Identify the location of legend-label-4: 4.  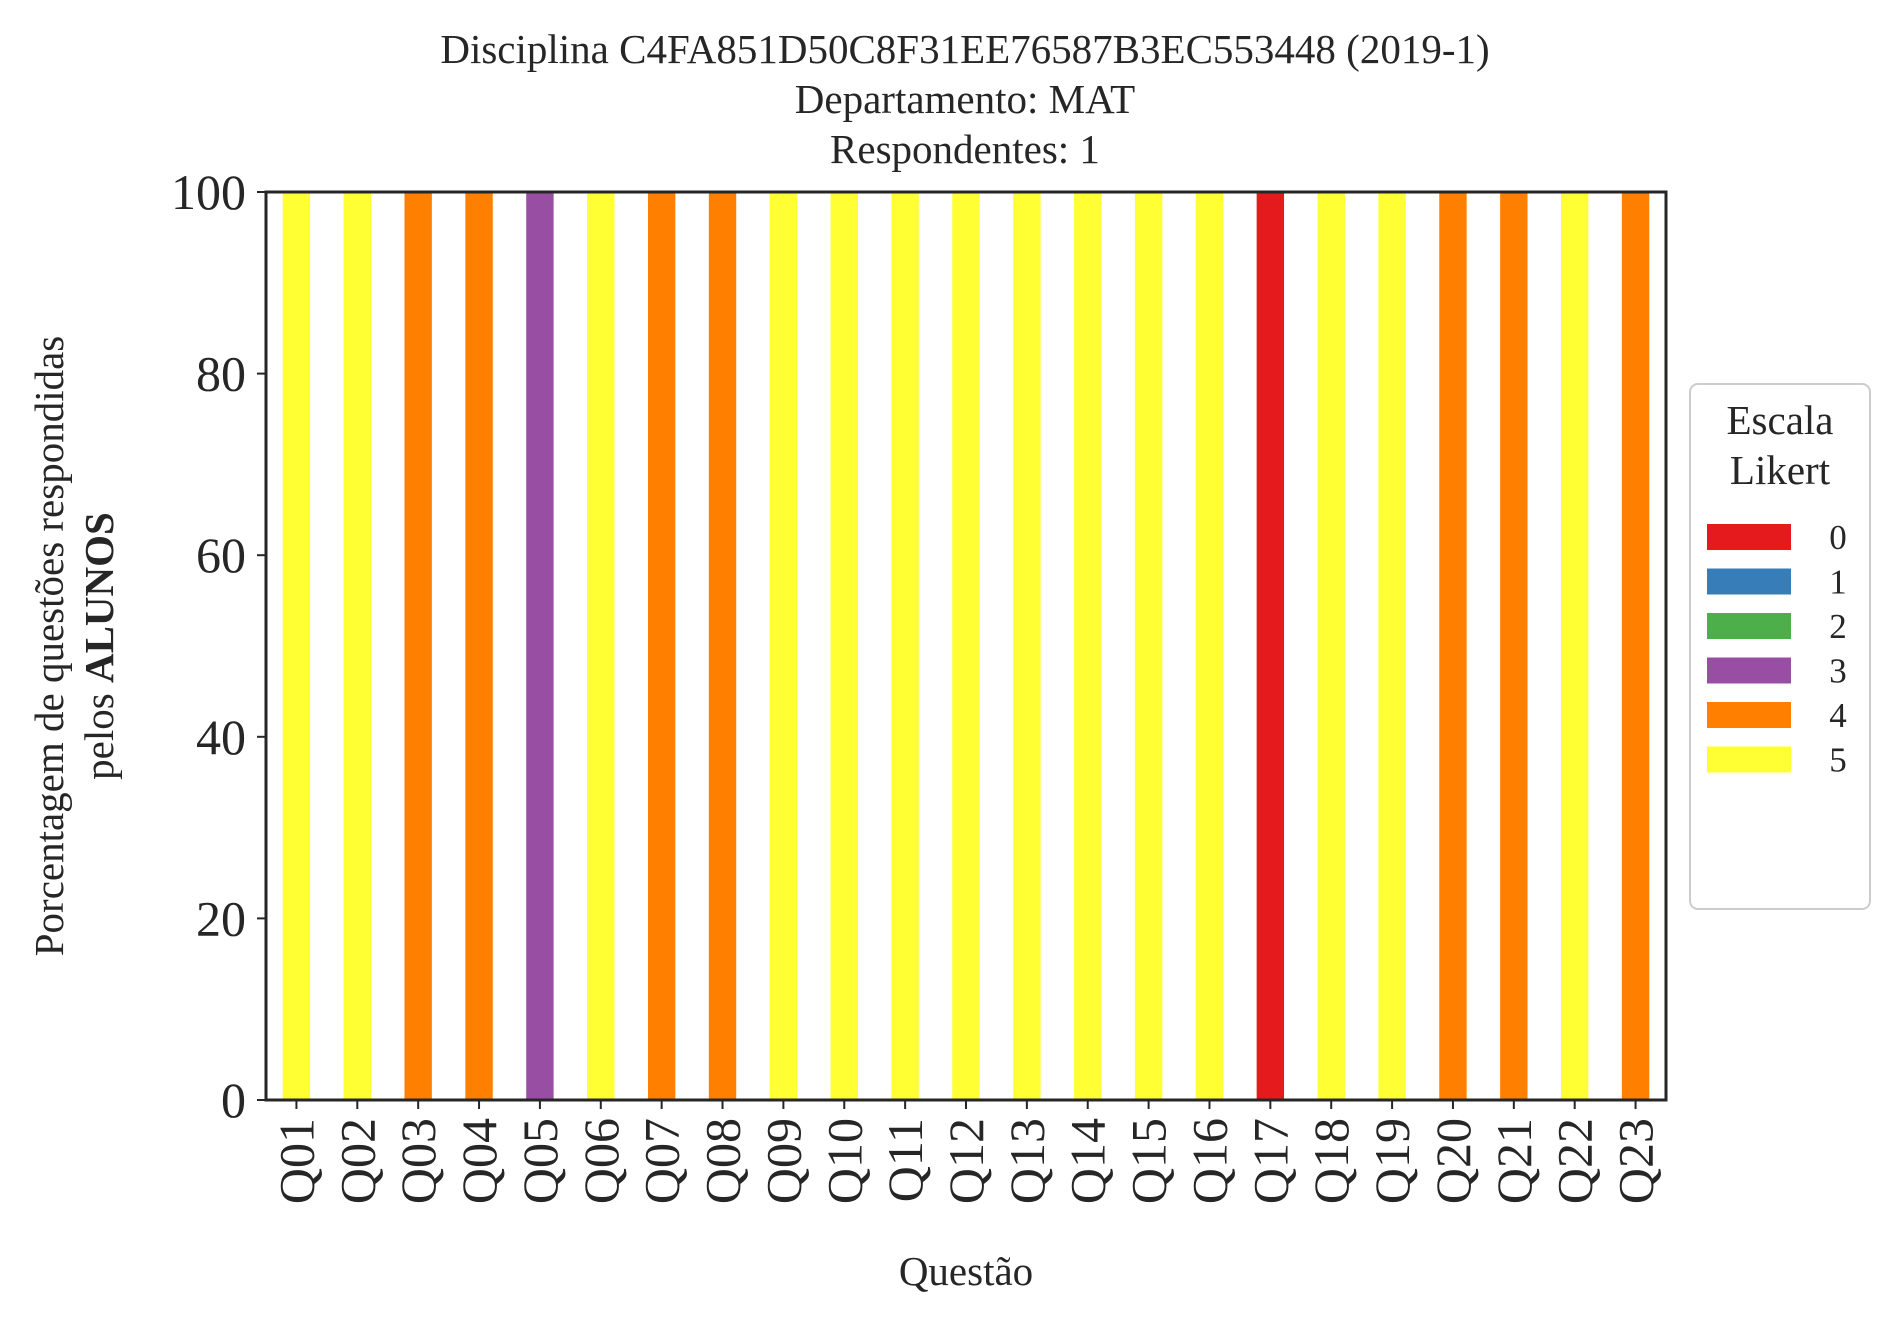
(1838, 715).